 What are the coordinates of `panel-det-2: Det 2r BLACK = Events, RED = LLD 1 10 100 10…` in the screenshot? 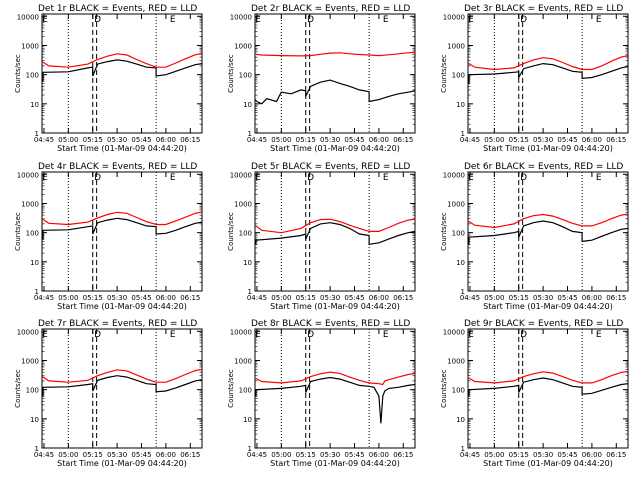 It's located at (321, 78).